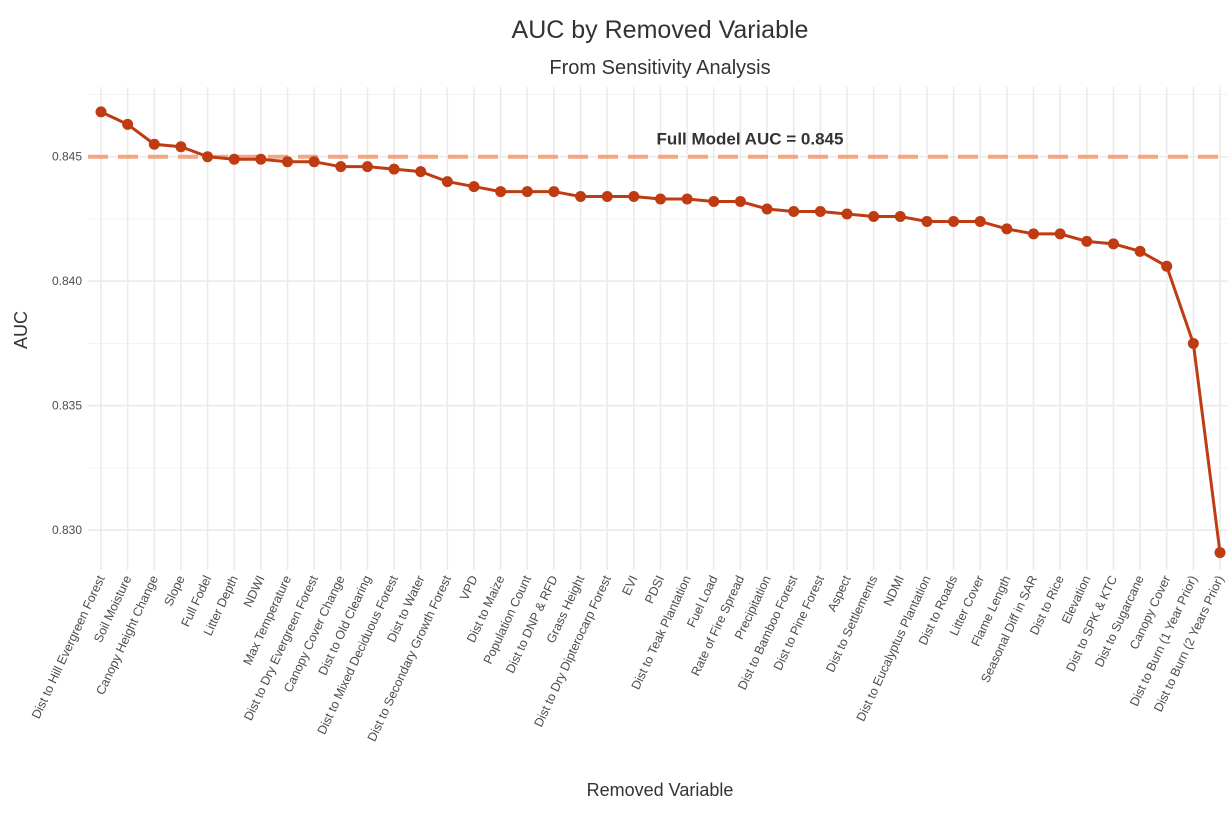 This screenshot has height=823, width=1228. I want to click on y-axis-label: AUC, so click(21, 330).